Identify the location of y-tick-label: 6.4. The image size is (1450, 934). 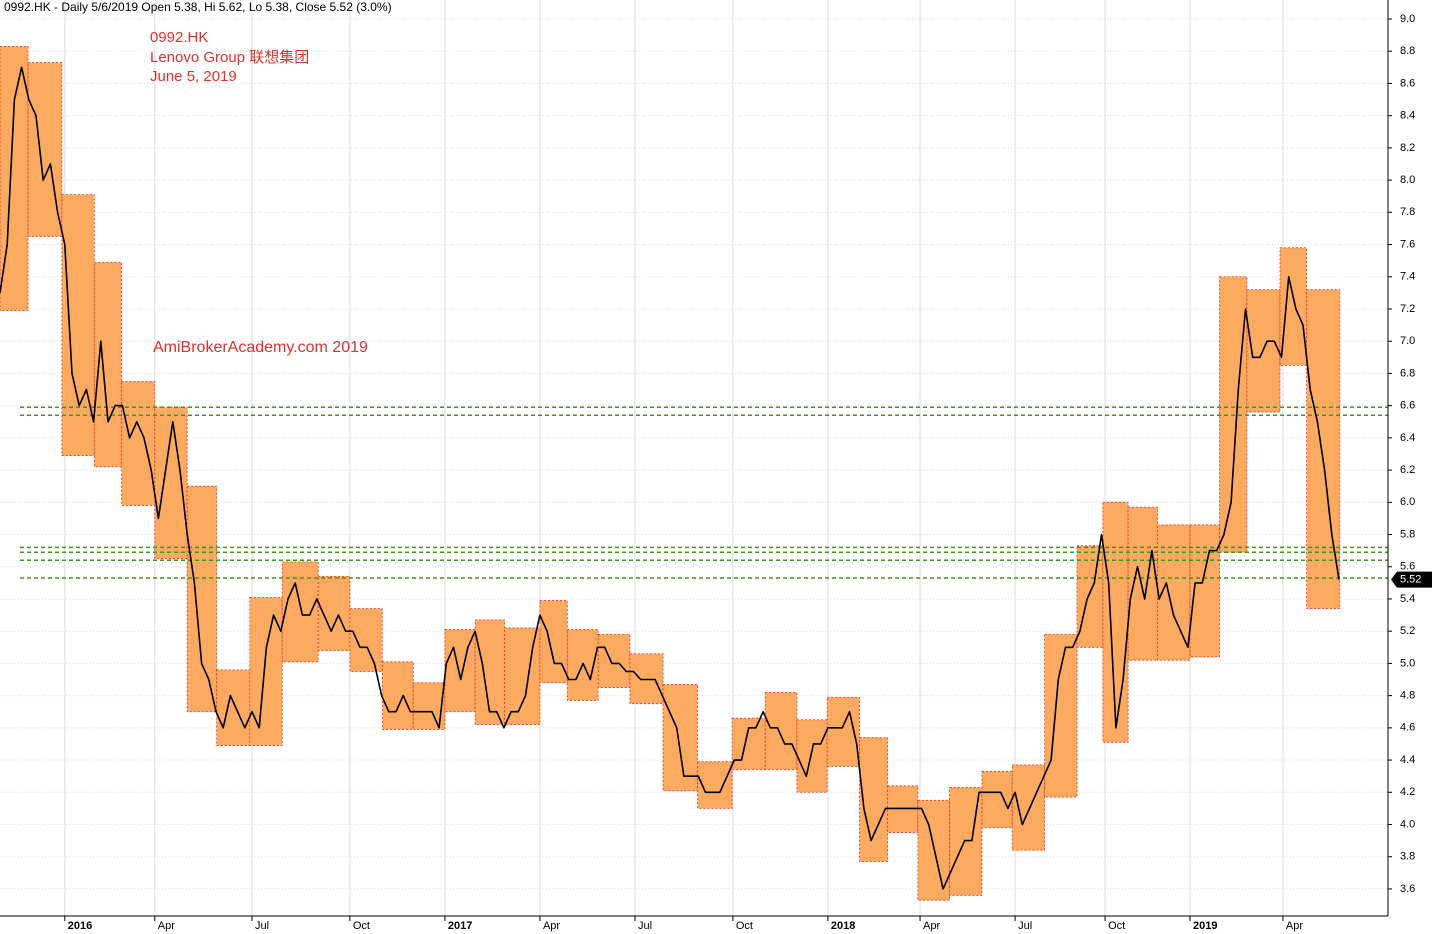
(1407, 438).